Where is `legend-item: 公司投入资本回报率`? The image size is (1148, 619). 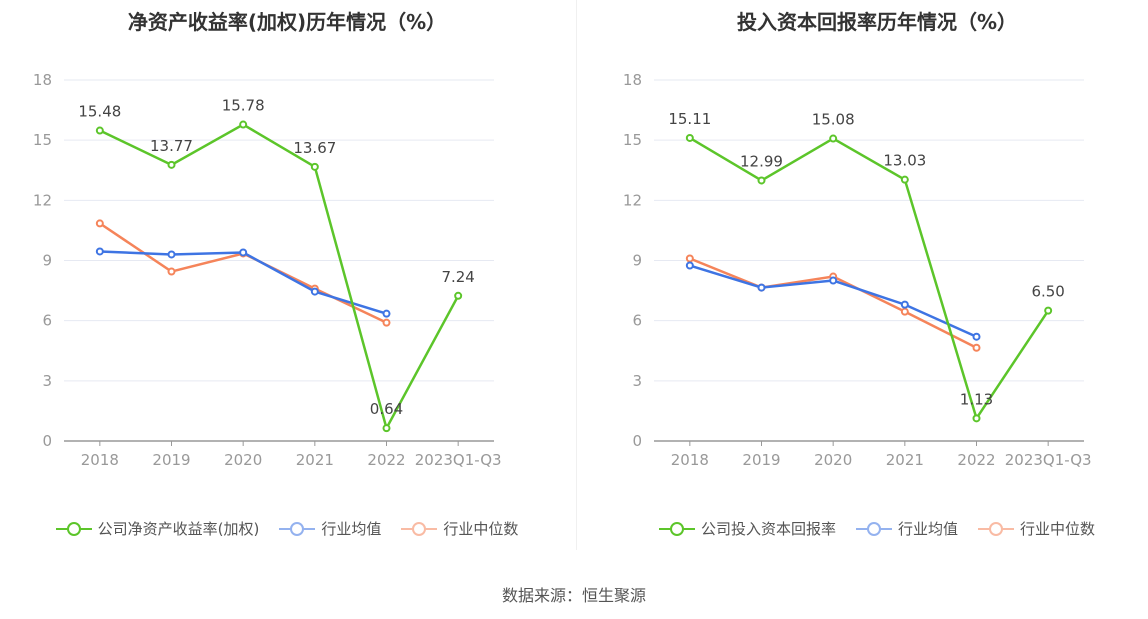 legend-item: 公司投入资本回报率 is located at coordinates (747, 528).